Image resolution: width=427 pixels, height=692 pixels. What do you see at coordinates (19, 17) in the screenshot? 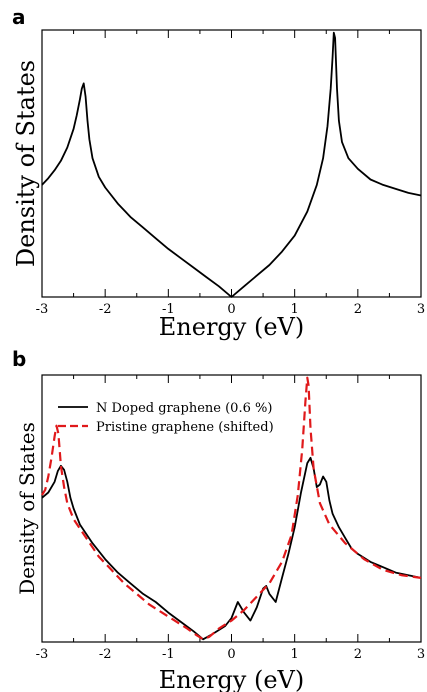
I see `panel-a-label: a` at bounding box center [19, 17].